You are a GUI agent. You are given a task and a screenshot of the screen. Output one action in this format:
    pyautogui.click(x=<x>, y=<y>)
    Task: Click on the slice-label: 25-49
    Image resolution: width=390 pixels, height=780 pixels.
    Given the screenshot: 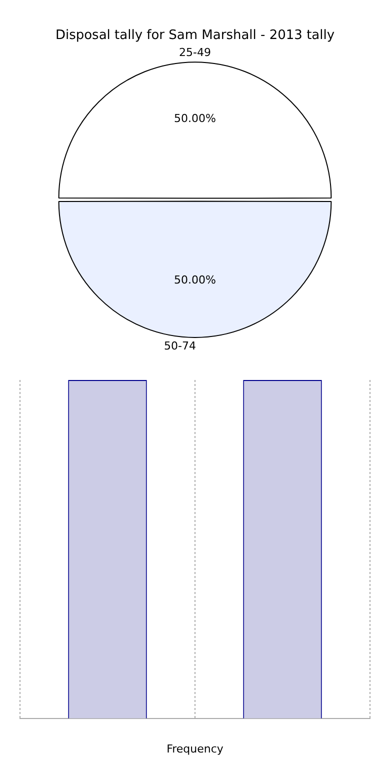 What is the action you would take?
    pyautogui.click(x=195, y=52)
    